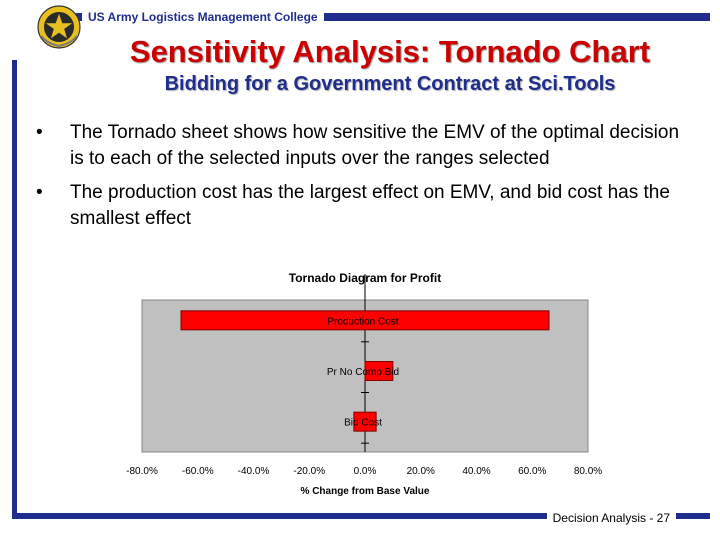  What do you see at coordinates (203, 17) in the screenshot?
I see `org-label: US Army Logistics Management College` at bounding box center [203, 17].